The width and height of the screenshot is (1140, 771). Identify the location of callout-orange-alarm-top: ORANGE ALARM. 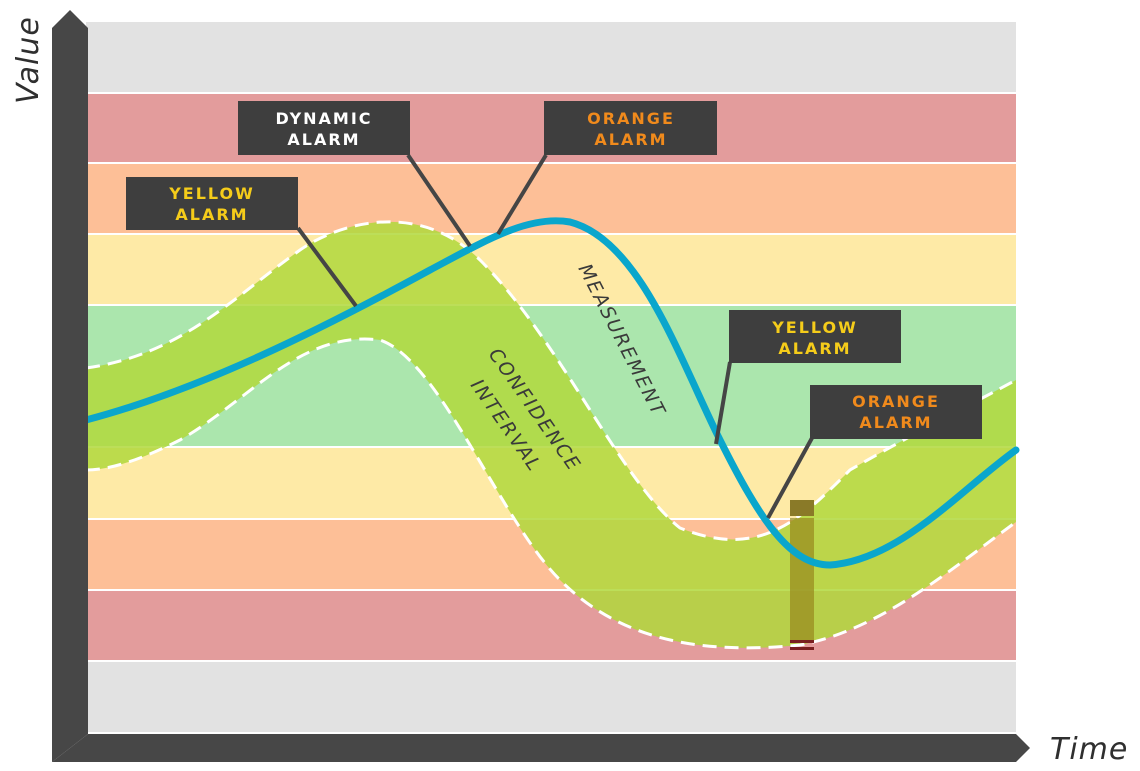
(630, 128).